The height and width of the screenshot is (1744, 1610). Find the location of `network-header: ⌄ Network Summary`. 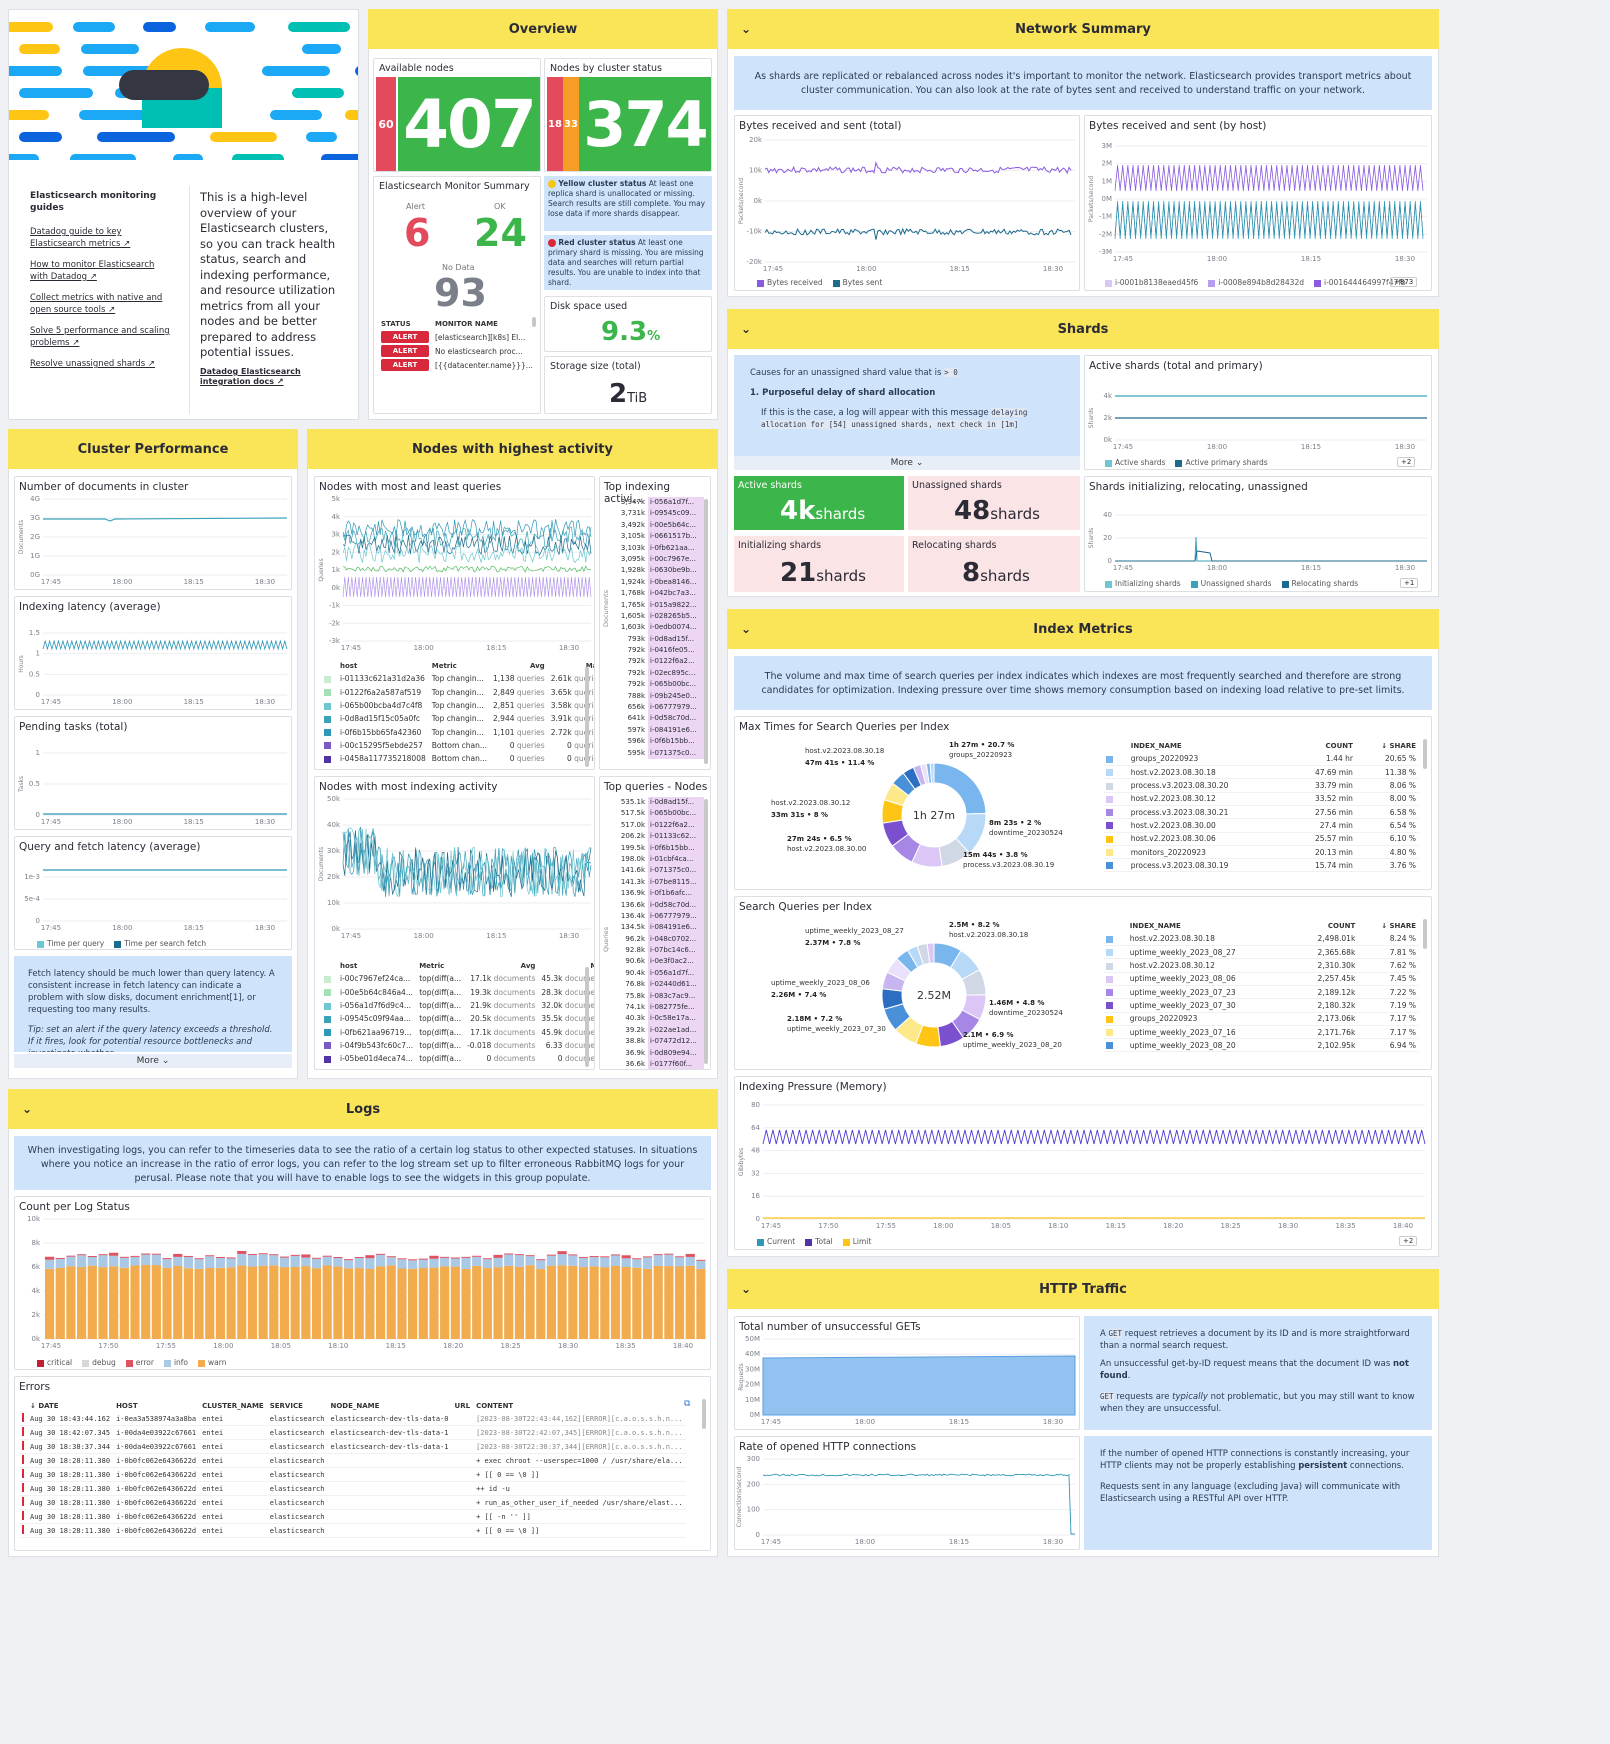

network-header: ⌄ Network Summary is located at coordinates (1083, 29).